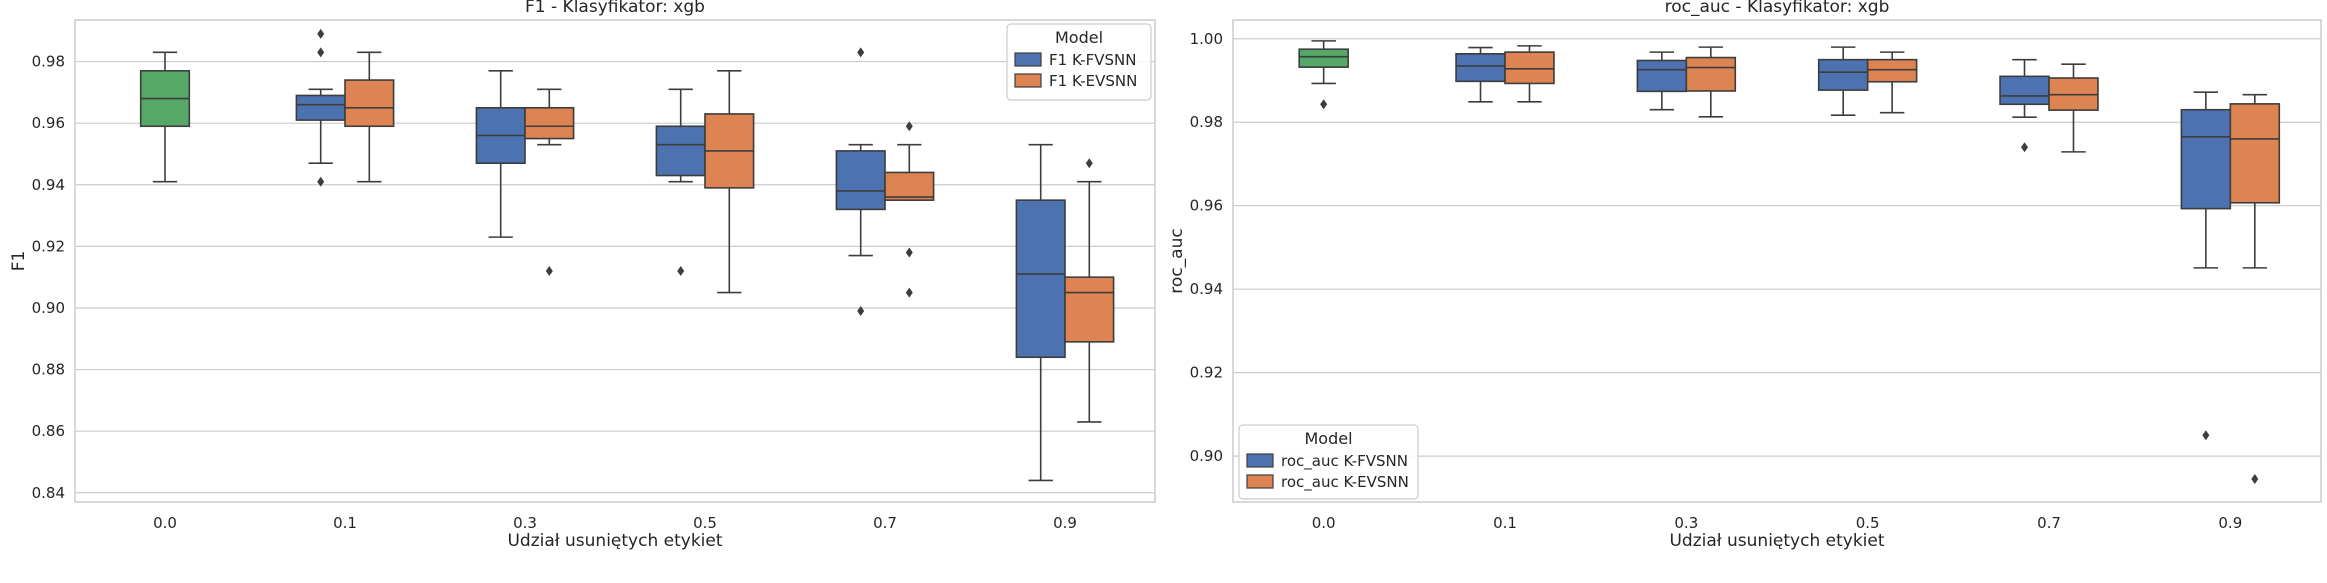  I want to click on y-tick-label: 0.92, so click(1206, 373).